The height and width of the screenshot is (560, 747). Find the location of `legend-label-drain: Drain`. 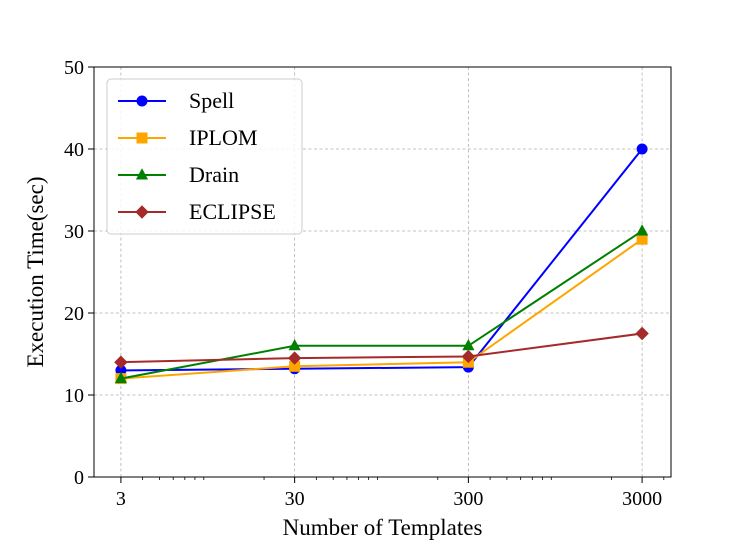

legend-label-drain: Drain is located at coordinates (214, 174).